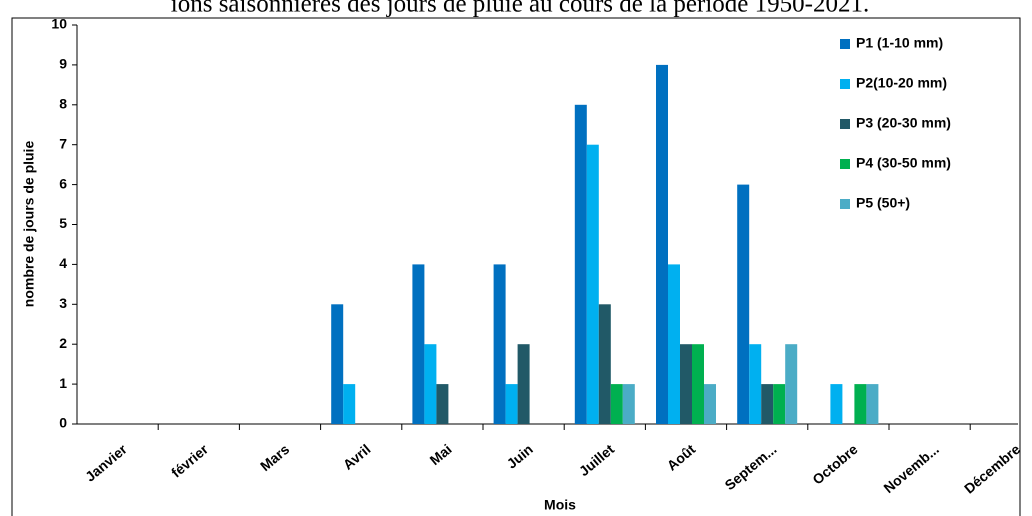  I want to click on y-tick-label: 3, so click(63, 303).